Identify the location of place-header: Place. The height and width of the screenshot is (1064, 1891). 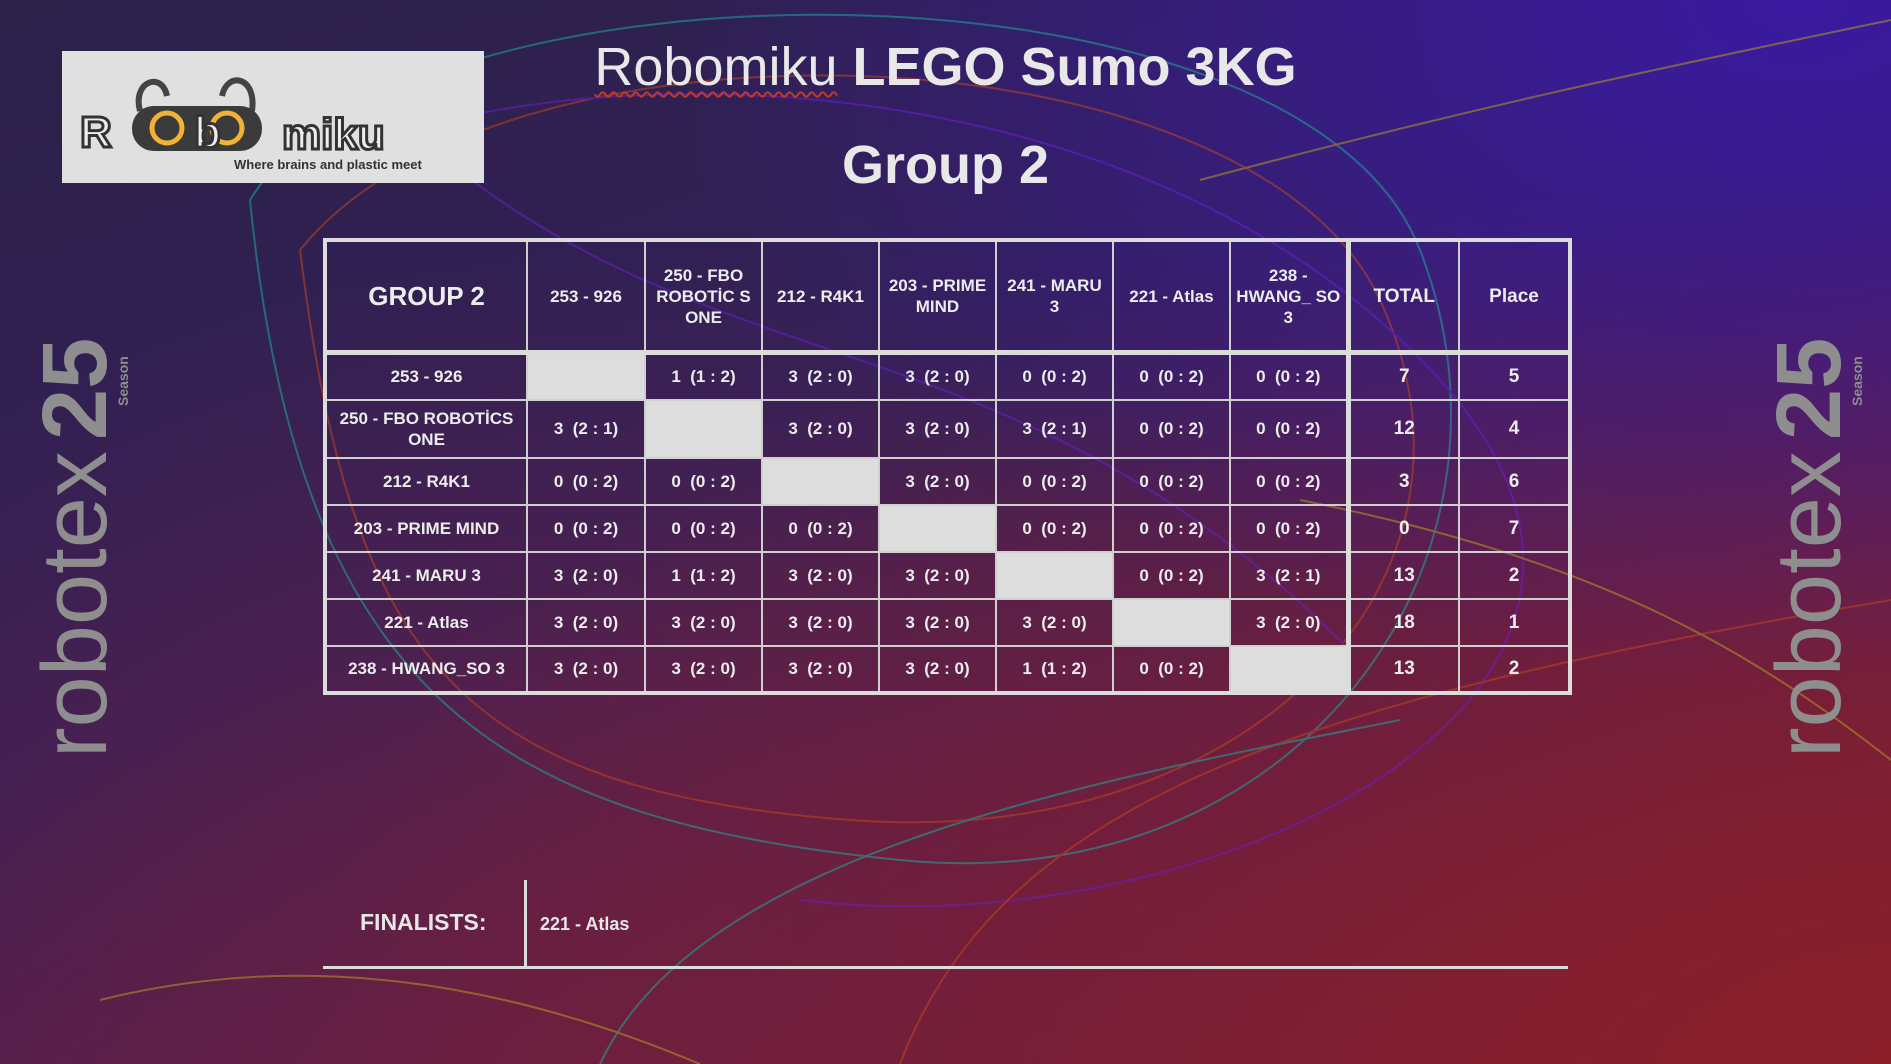
(1514, 297).